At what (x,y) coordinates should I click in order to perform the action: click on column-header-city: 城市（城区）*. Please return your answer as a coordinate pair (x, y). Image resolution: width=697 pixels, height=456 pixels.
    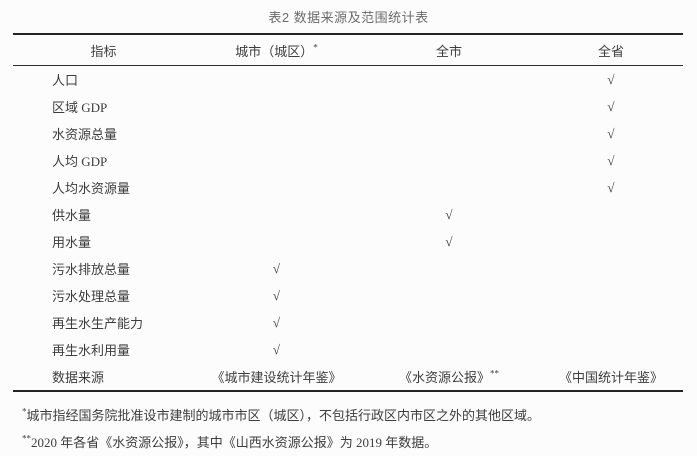
    Looking at the image, I should click on (276, 50).